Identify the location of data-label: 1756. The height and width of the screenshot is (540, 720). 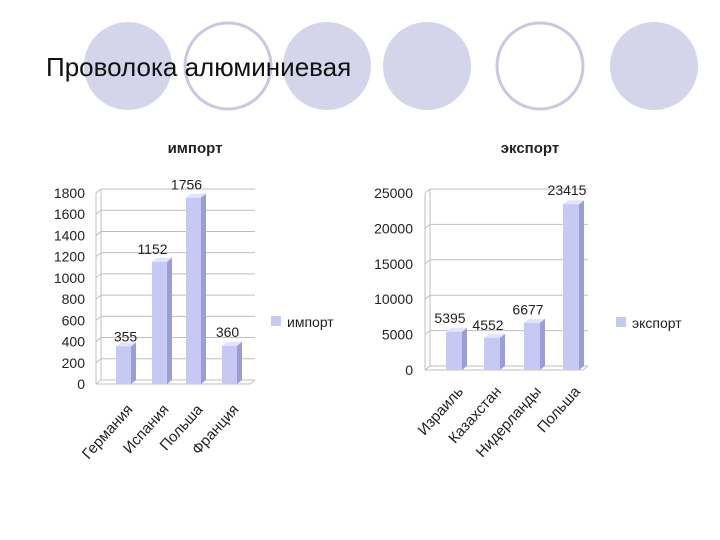
(186, 185).